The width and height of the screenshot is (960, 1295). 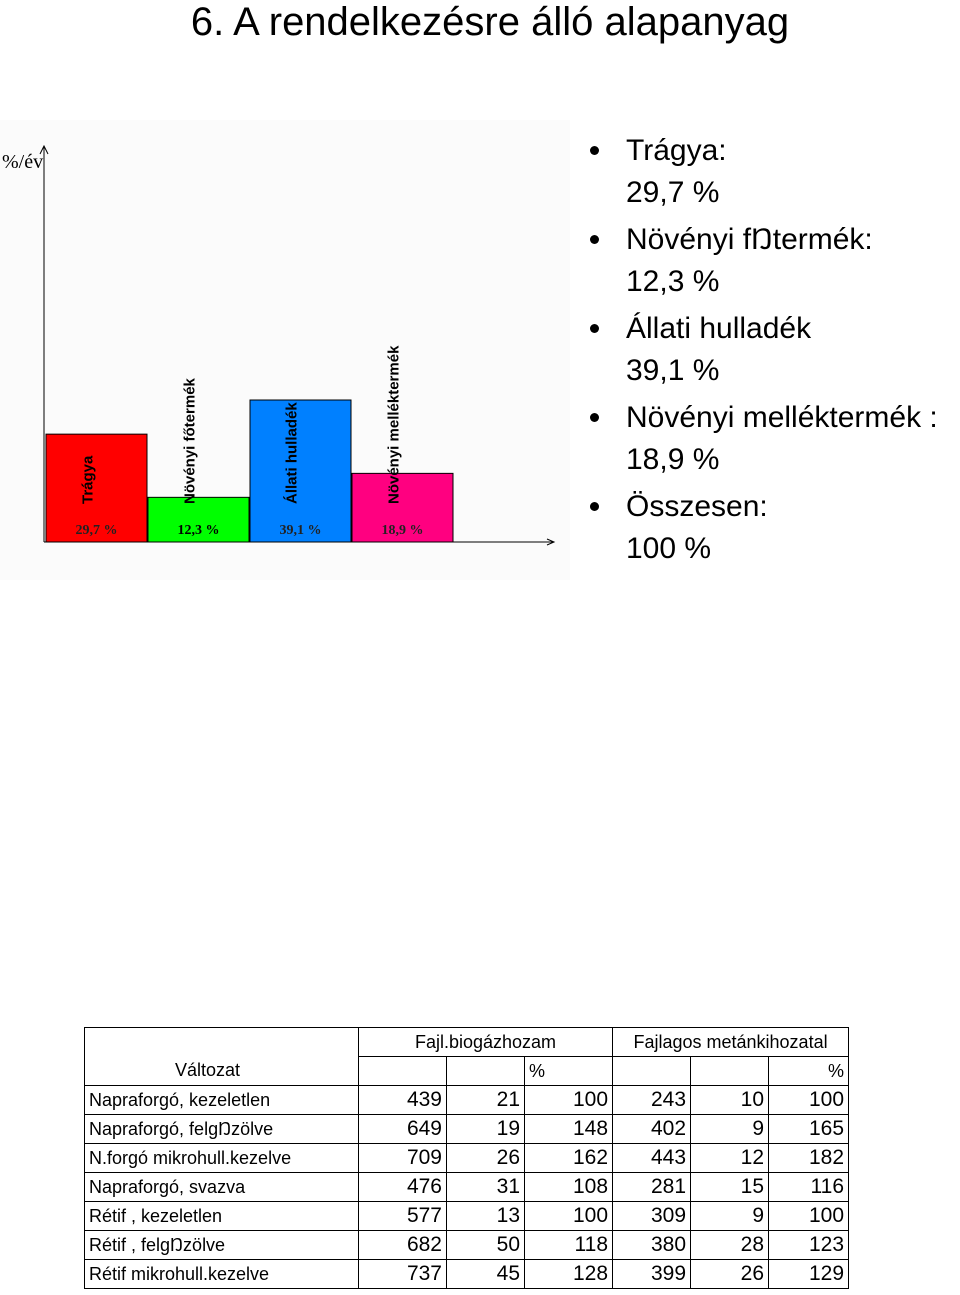 What do you see at coordinates (652, 1187) in the screenshot?
I see `table-cell: 281` at bounding box center [652, 1187].